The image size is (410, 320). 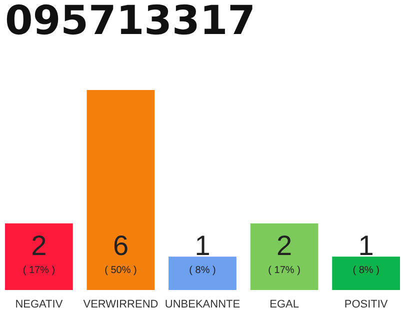 What do you see at coordinates (366, 304) in the screenshot?
I see `x-tick-label: POSITIV` at bounding box center [366, 304].